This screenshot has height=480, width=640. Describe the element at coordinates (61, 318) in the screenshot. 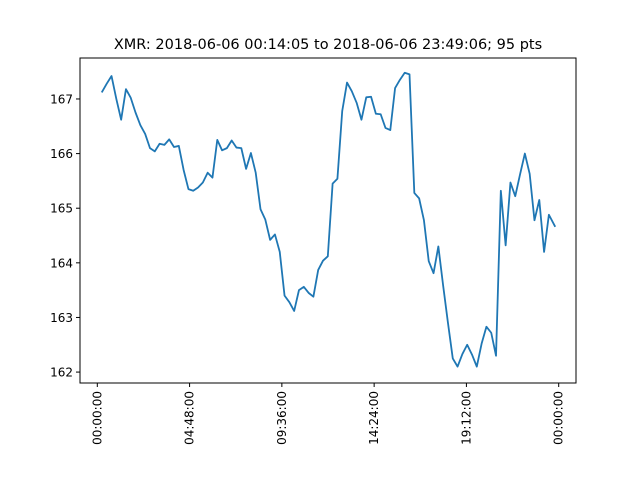

I see `y-tick-label: 163` at that location.